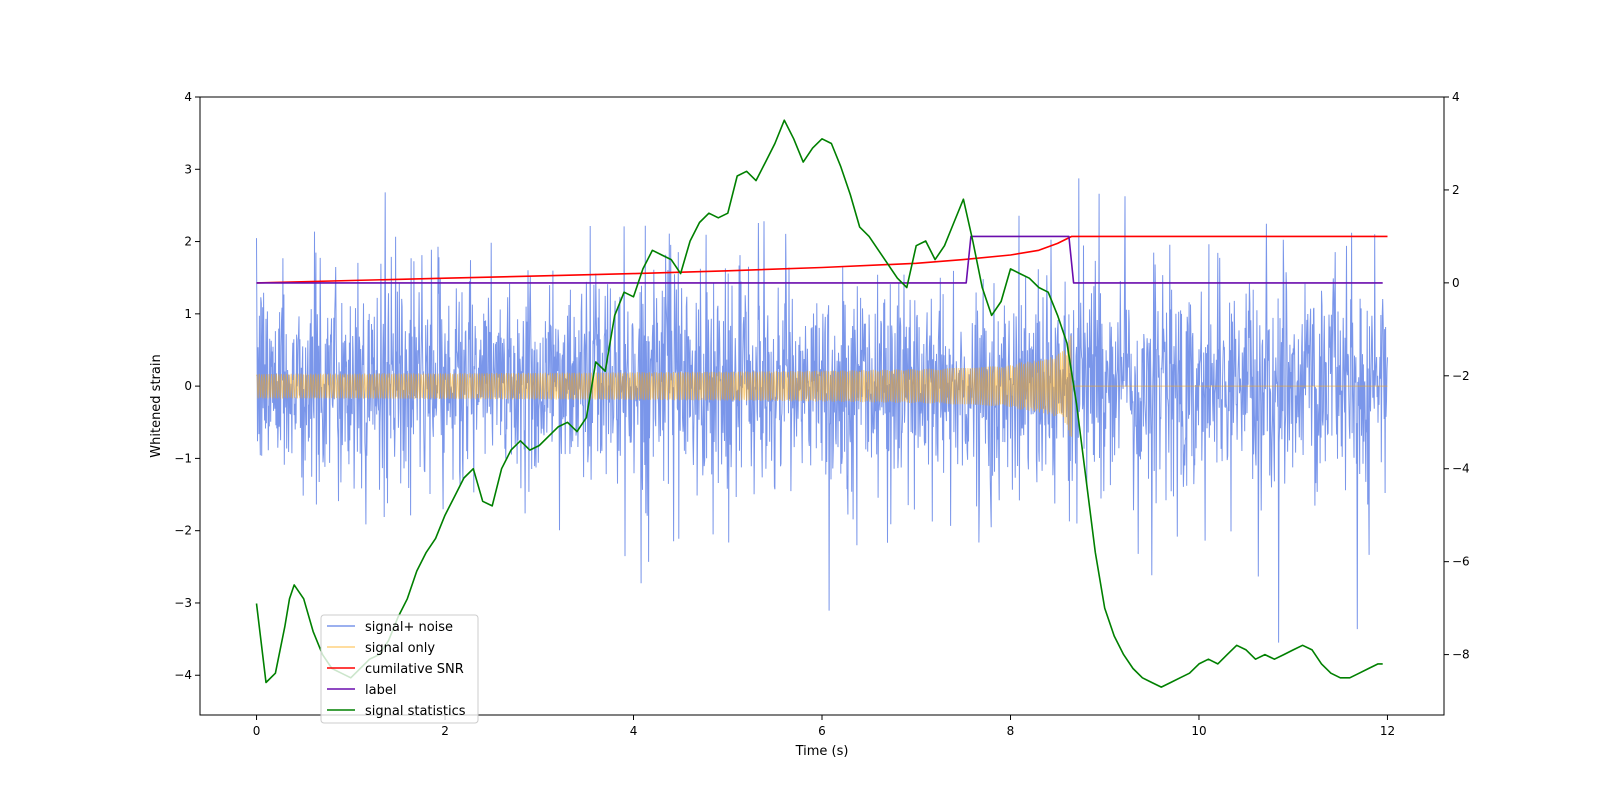 Image resolution: width=1600 pixels, height=800 pixels. What do you see at coordinates (380, 690) in the screenshot?
I see `legend-label: label` at bounding box center [380, 690].